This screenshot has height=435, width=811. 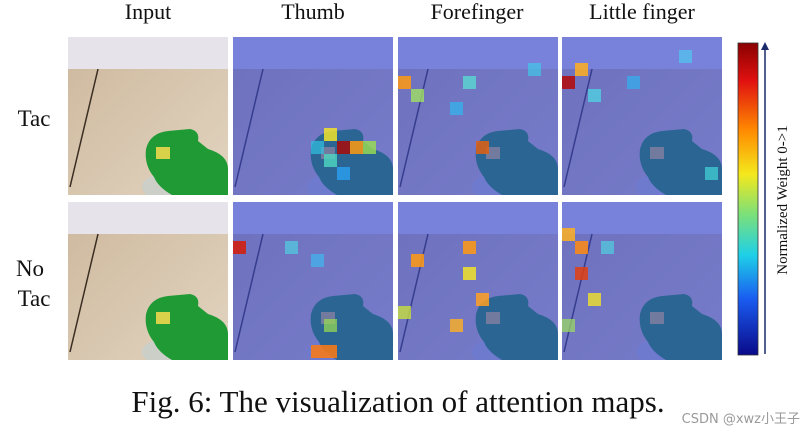 I want to click on column-headers: Input Thumb Forefinger Little finger, so click(x=410, y=12).